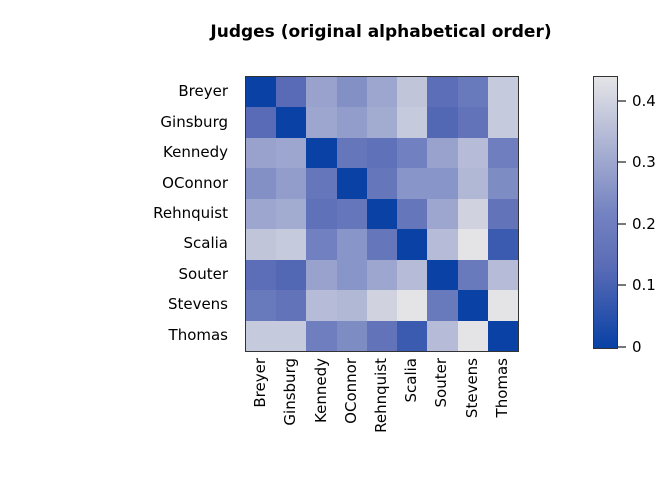 The image size is (672, 480). I want to click on column-label: Breyer, so click(260, 383).